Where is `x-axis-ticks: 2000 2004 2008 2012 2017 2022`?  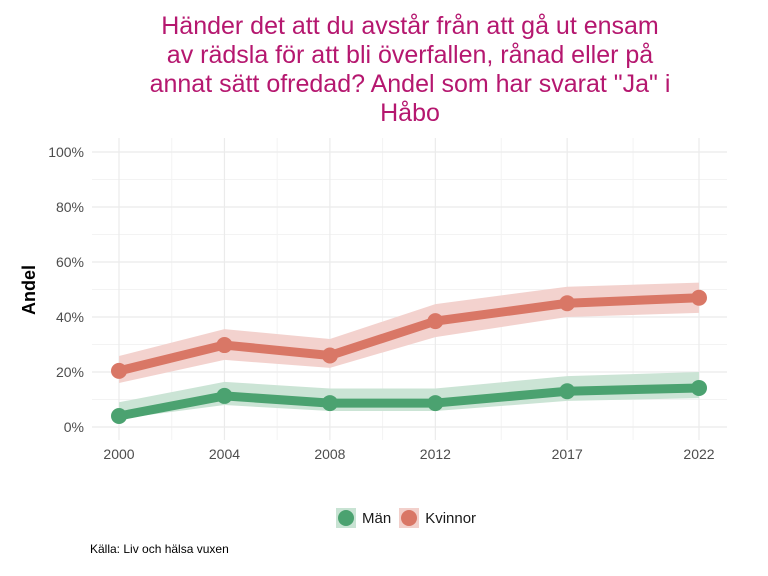
x-axis-ticks: 2000 2004 2008 2012 2017 2022 is located at coordinates (408, 454).